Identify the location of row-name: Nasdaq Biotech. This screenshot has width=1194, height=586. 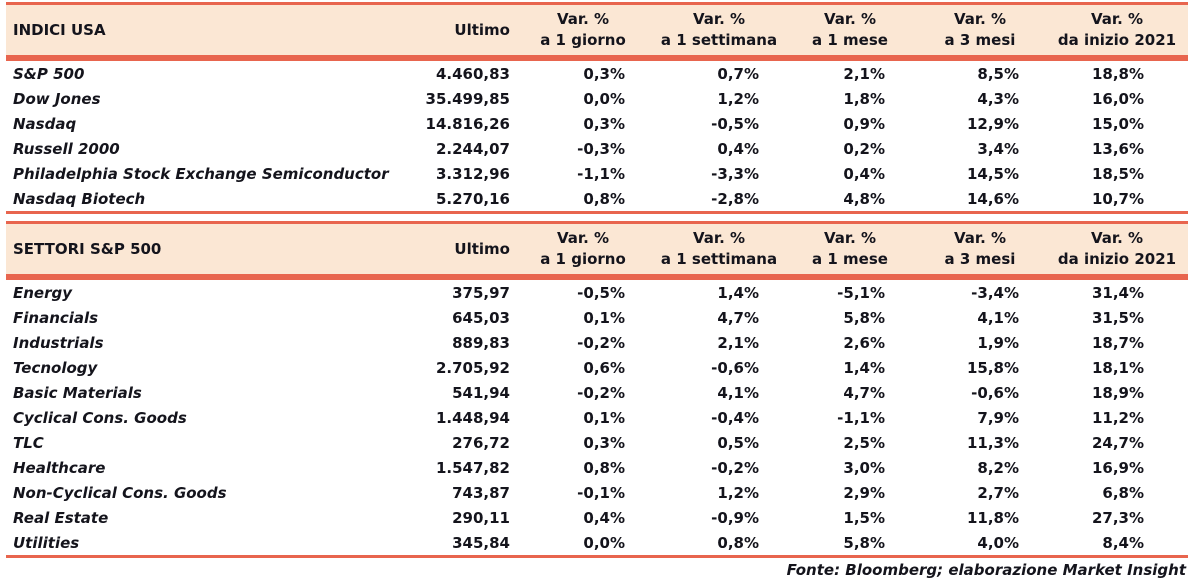
(79, 198).